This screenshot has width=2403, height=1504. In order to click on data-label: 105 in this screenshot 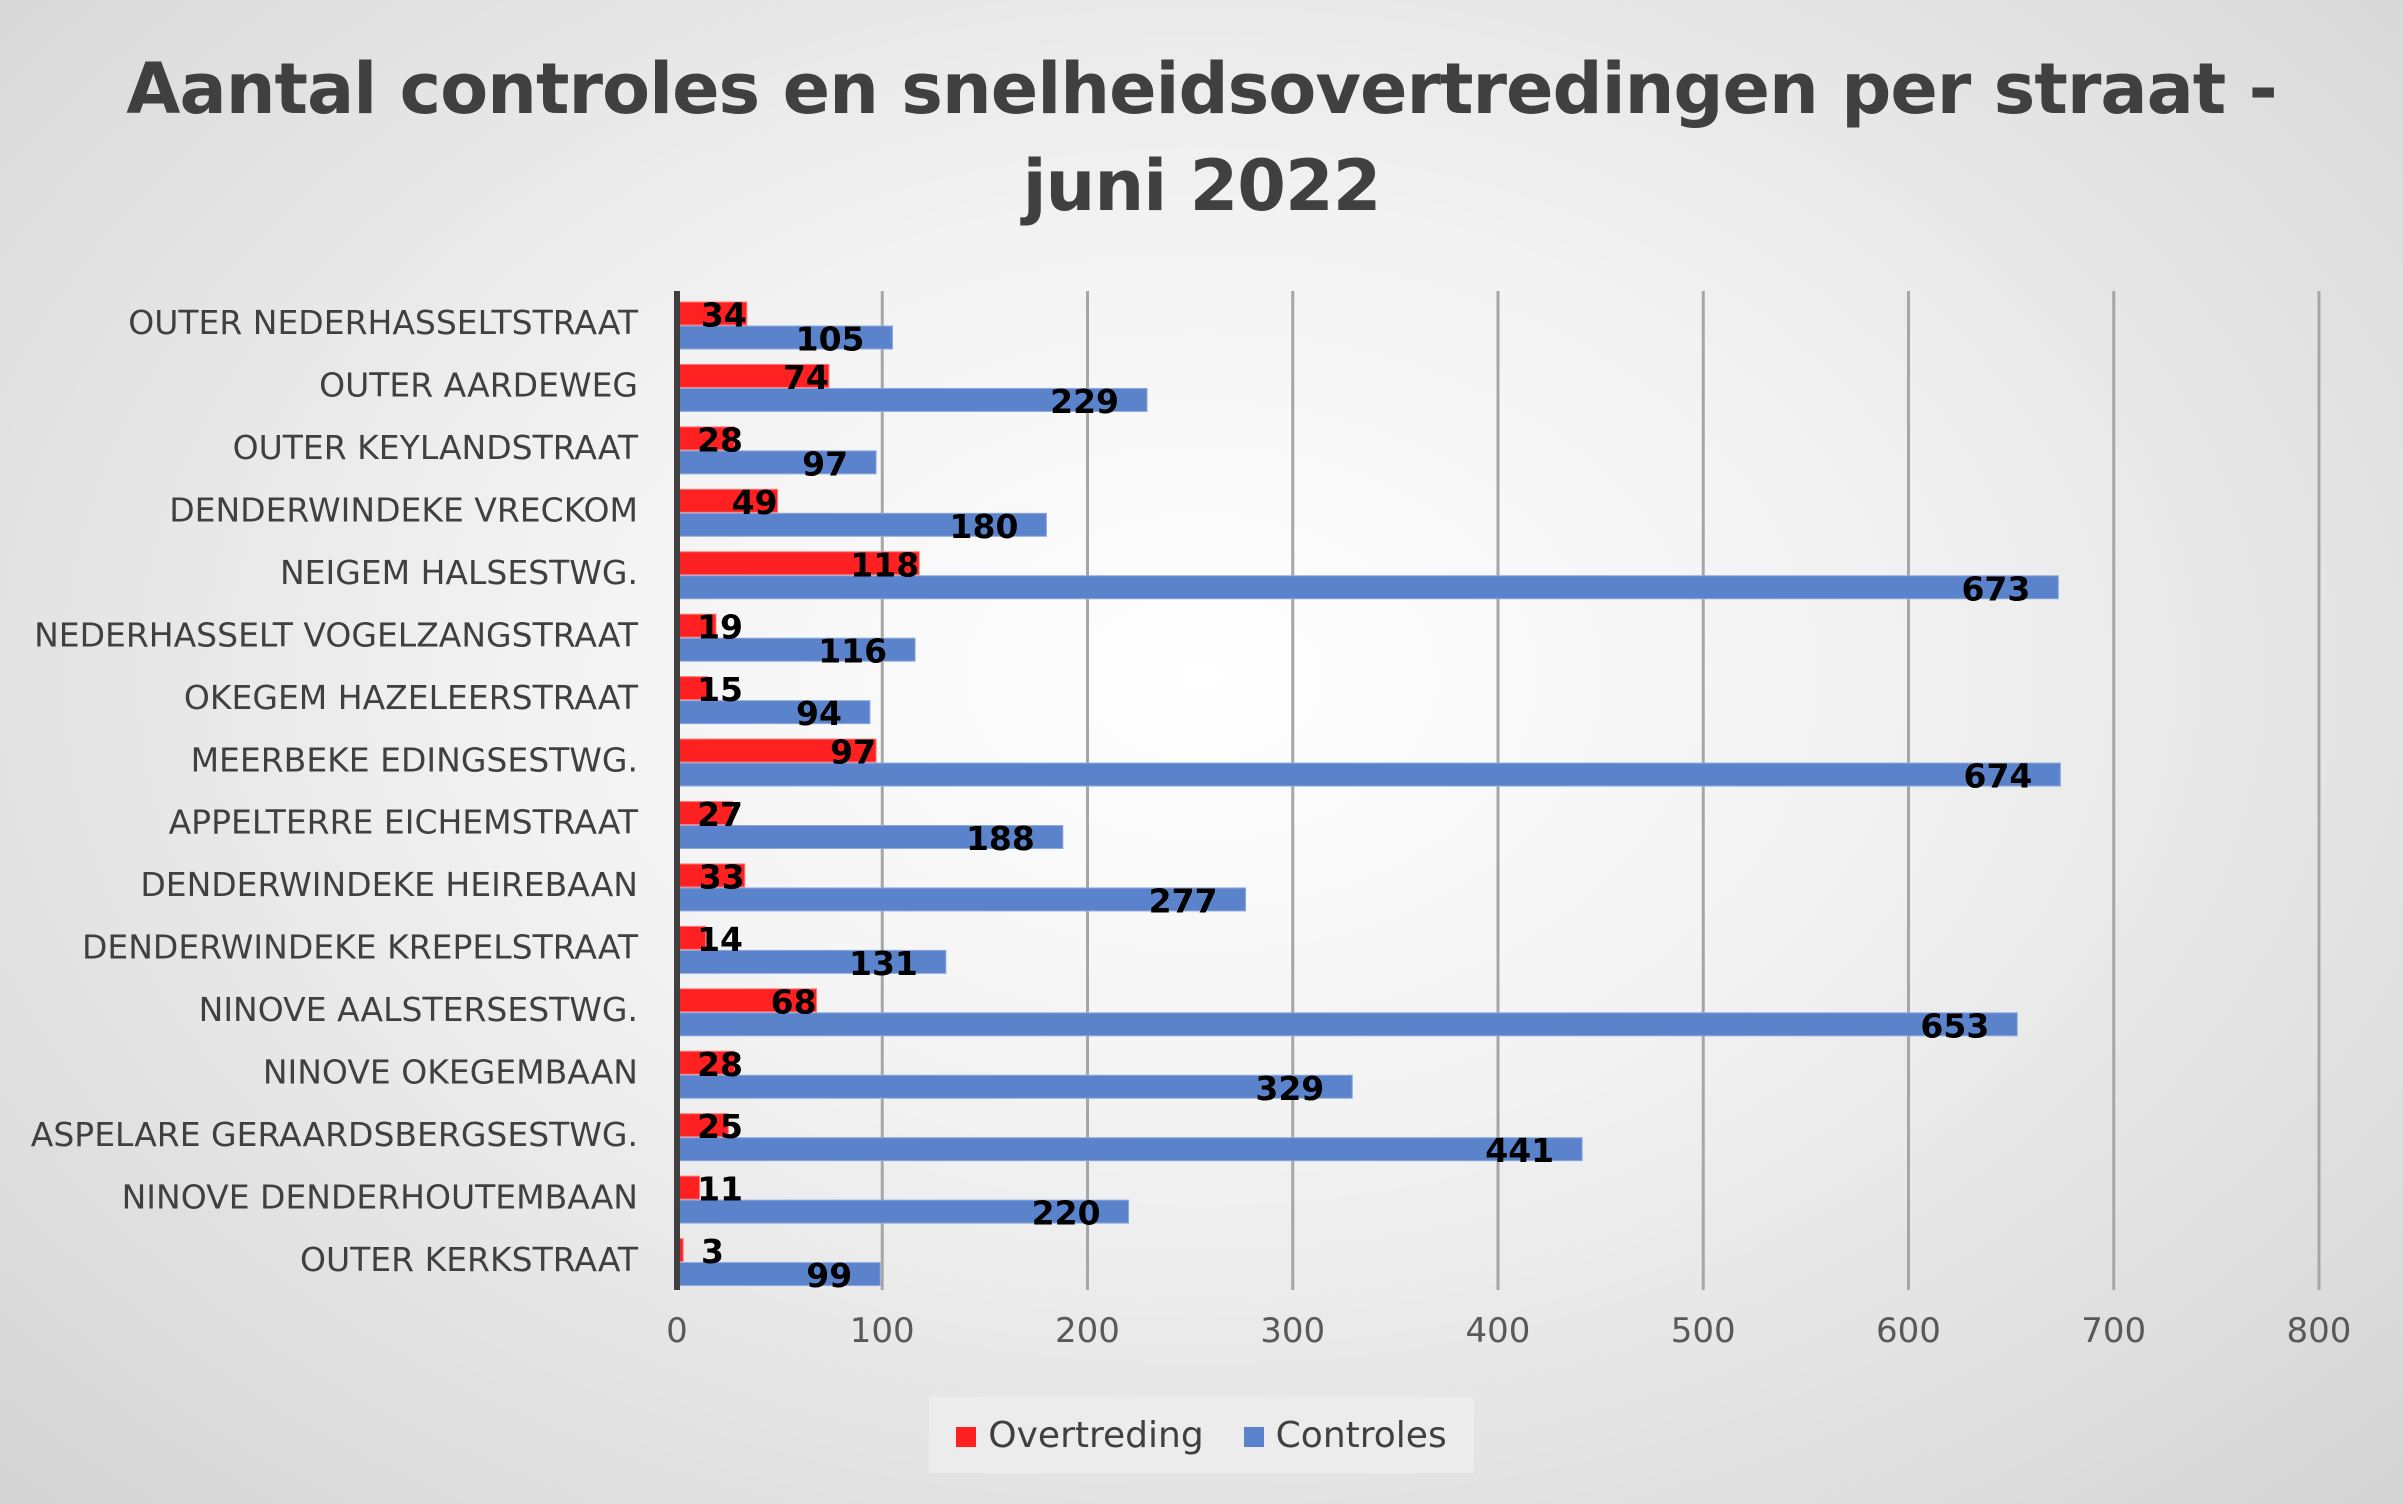, I will do `click(830, 339)`.